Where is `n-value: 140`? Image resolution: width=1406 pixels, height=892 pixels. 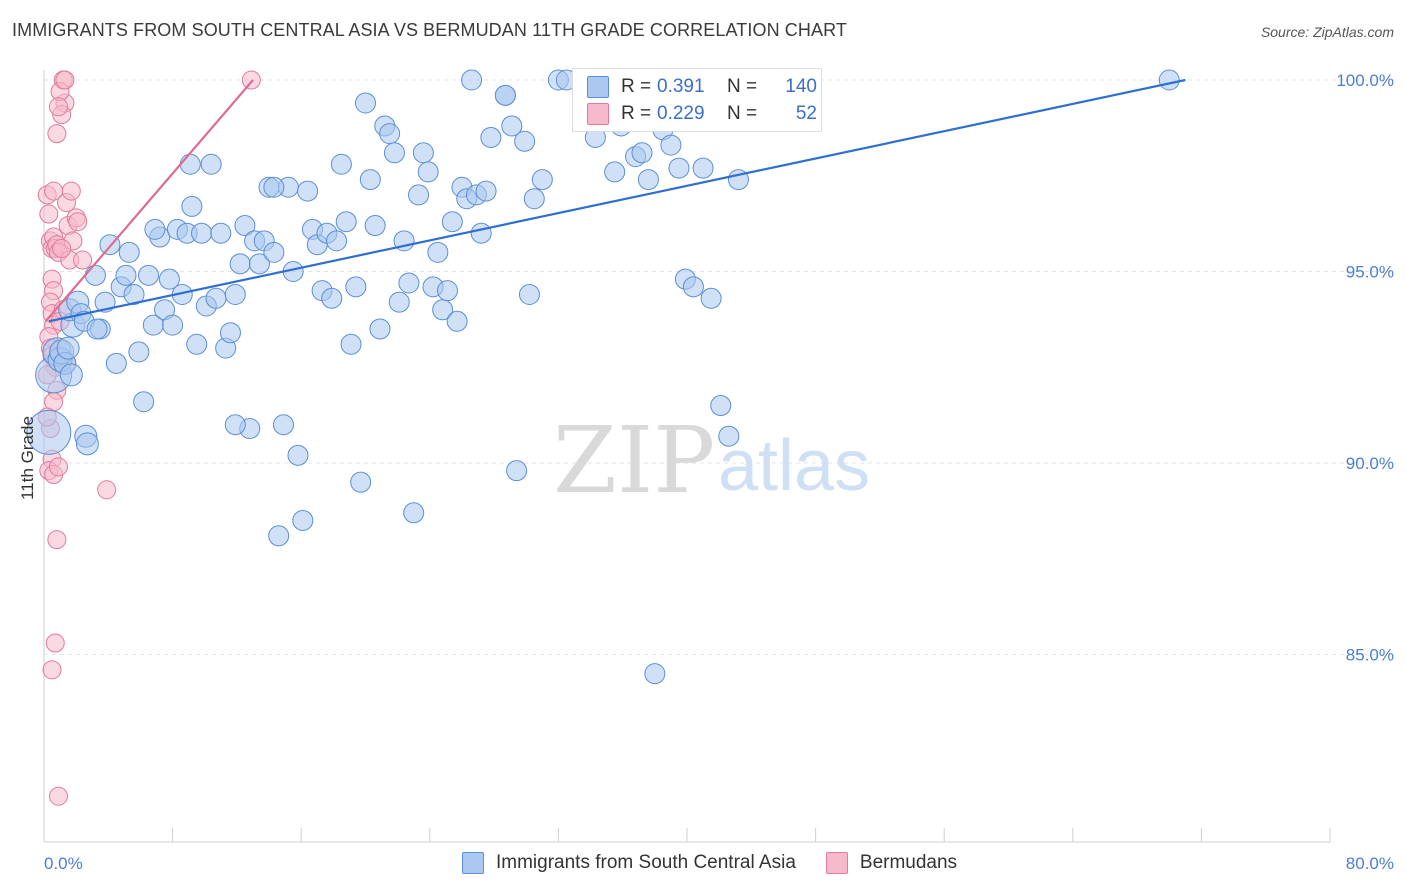 n-value: 140 is located at coordinates (801, 86).